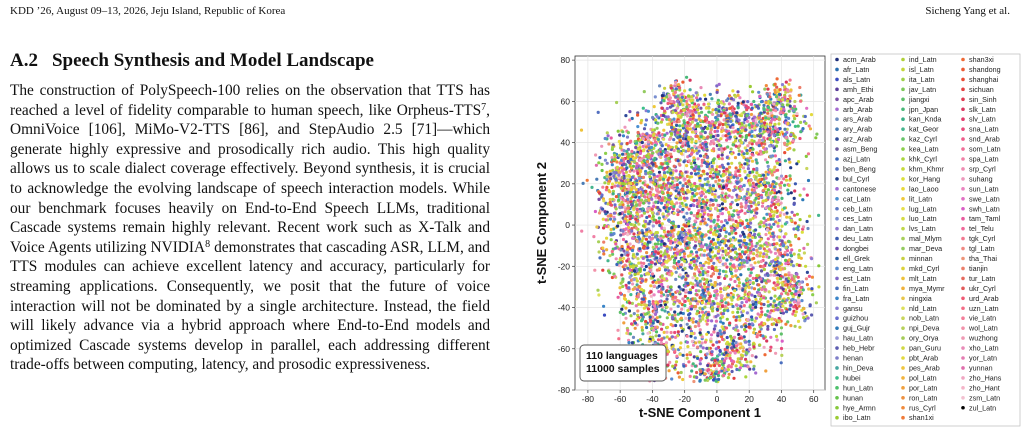  I want to click on header-authors: Sicheng Yang et al., so click(967, 11).